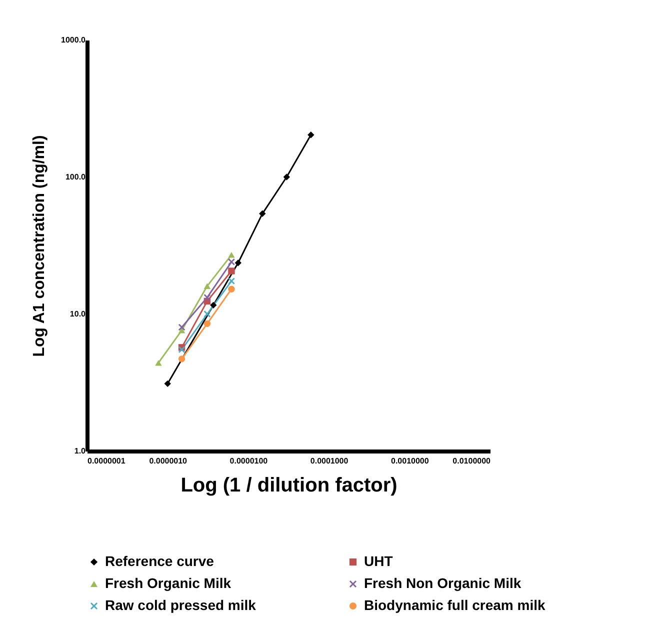 The image size is (665, 630). What do you see at coordinates (73, 40) in the screenshot?
I see `y-tick-label: 1000.0` at bounding box center [73, 40].